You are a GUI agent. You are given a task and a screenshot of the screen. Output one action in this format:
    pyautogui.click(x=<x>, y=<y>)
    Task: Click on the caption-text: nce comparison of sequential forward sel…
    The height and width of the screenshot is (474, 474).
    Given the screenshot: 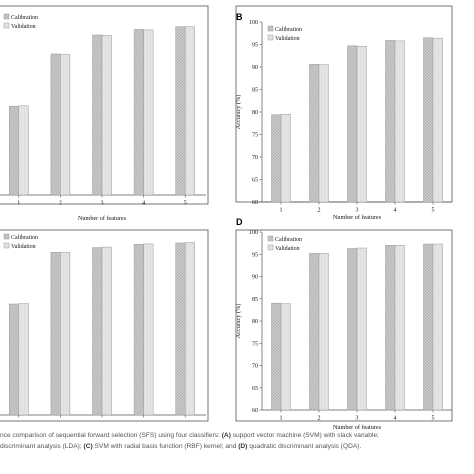 What is the action you would take?
    pyautogui.click(x=111, y=435)
    